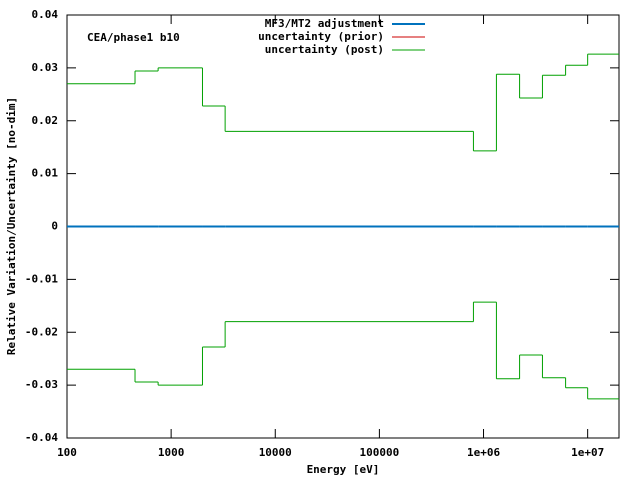  Describe the element at coordinates (45, 120) in the screenshot. I see `y-tick-label: 0.02` at that location.